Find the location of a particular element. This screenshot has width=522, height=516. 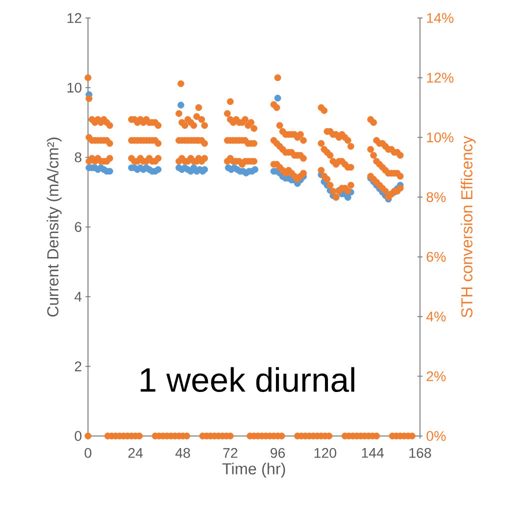

y2-tick-label: 4% is located at coordinates (436, 317).